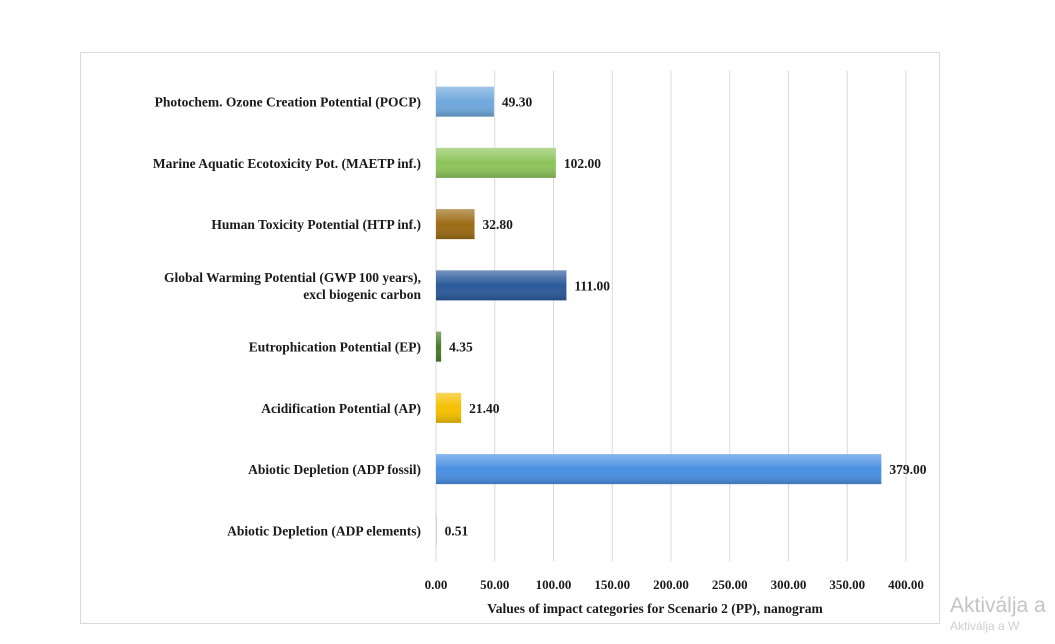  Describe the element at coordinates (494, 584) in the screenshot. I see `x-tick-label: 50.00` at that location.